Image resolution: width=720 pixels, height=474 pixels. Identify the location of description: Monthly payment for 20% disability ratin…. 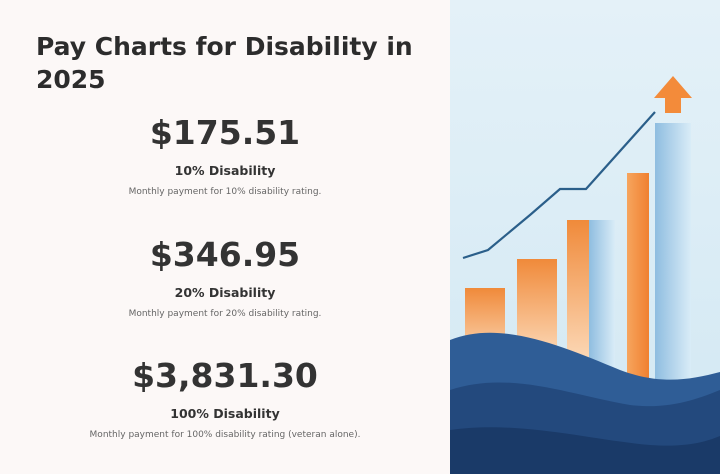
(225, 314).